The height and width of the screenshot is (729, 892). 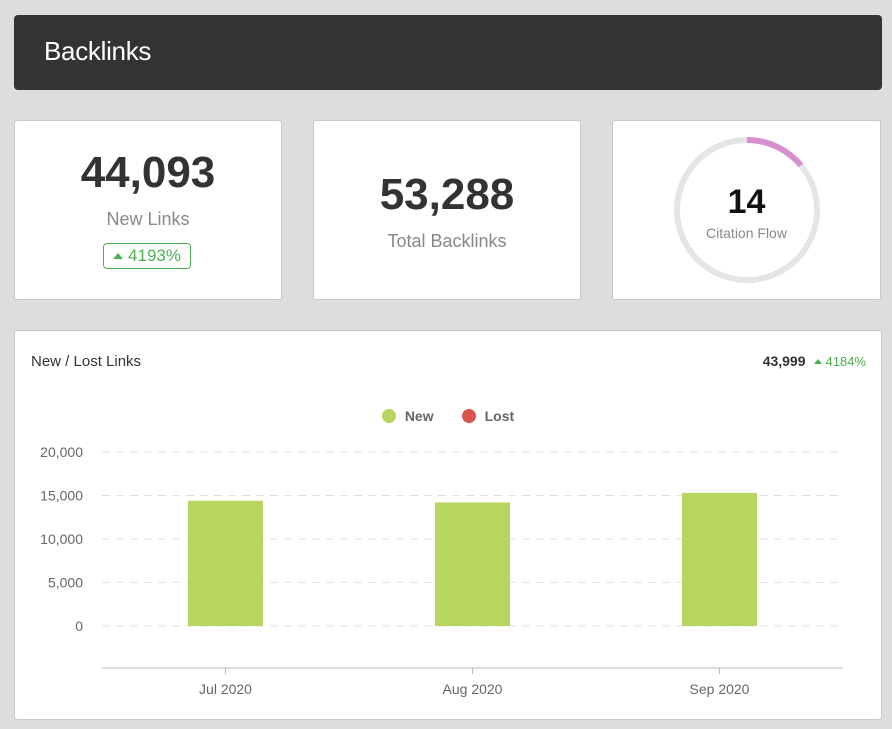 I want to click on new-links-delta-badge: 4193%, so click(x=147, y=256).